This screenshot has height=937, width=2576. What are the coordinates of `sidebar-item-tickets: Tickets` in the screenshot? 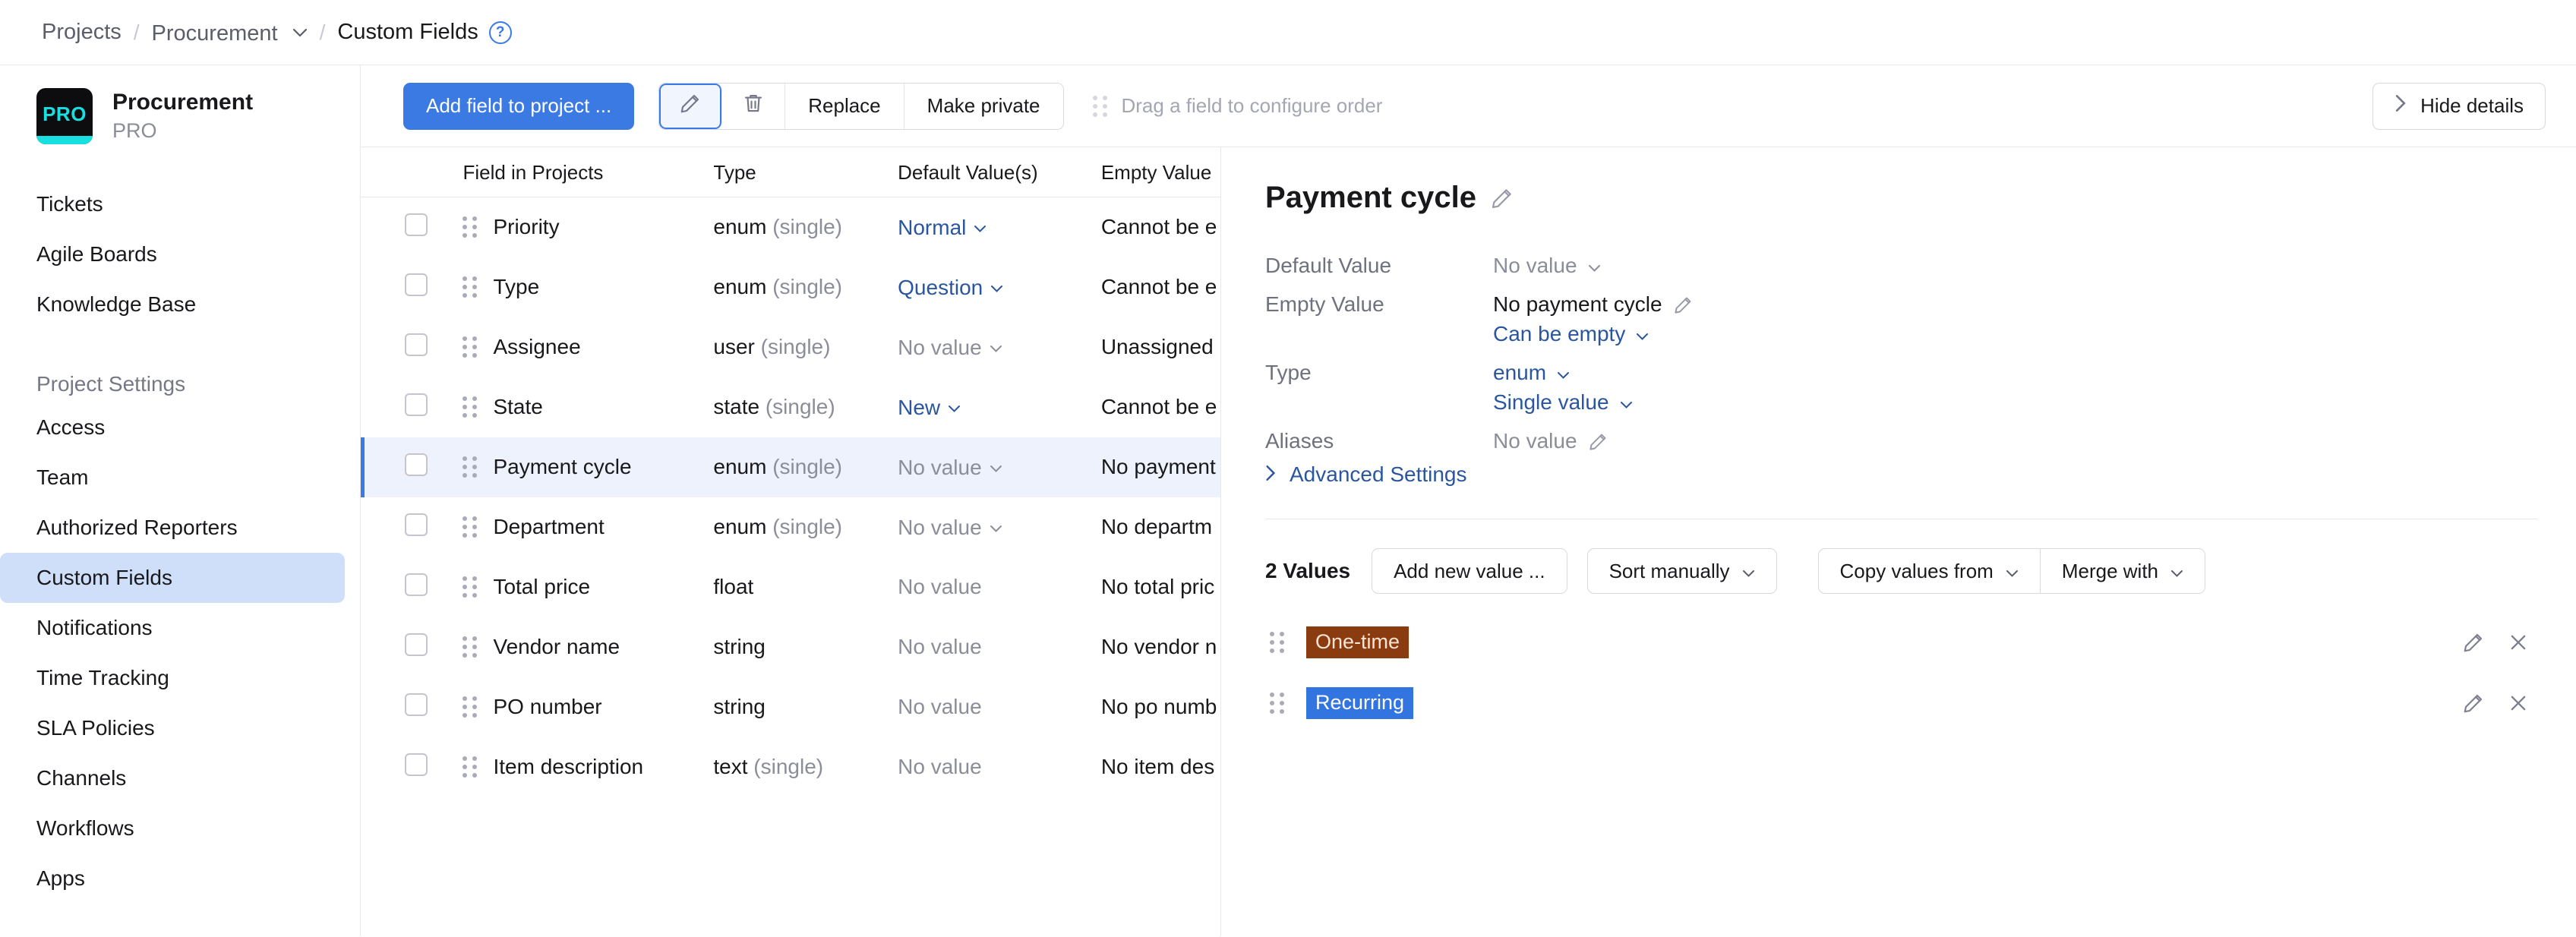 It's located at (172, 204).